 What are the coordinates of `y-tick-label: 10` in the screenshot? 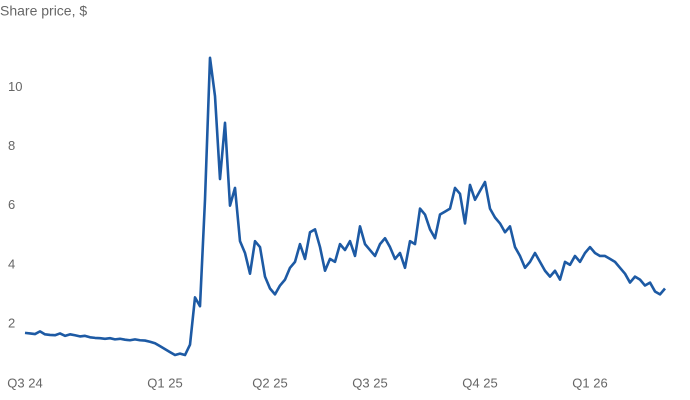 It's located at (15, 86).